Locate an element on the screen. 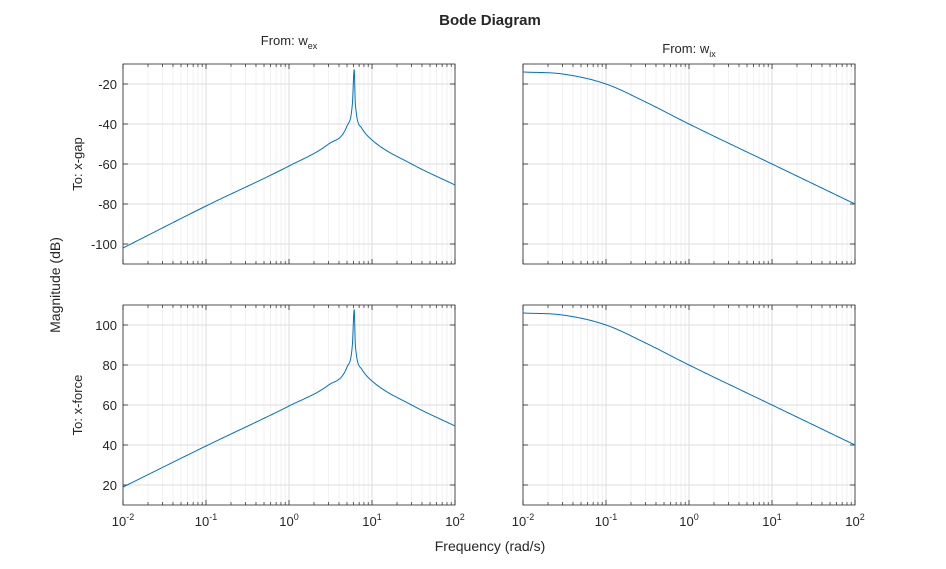 The height and width of the screenshot is (569, 946). panel-r1-c1: -100 -80 -60 -40 -20 is located at coordinates (273, 164).